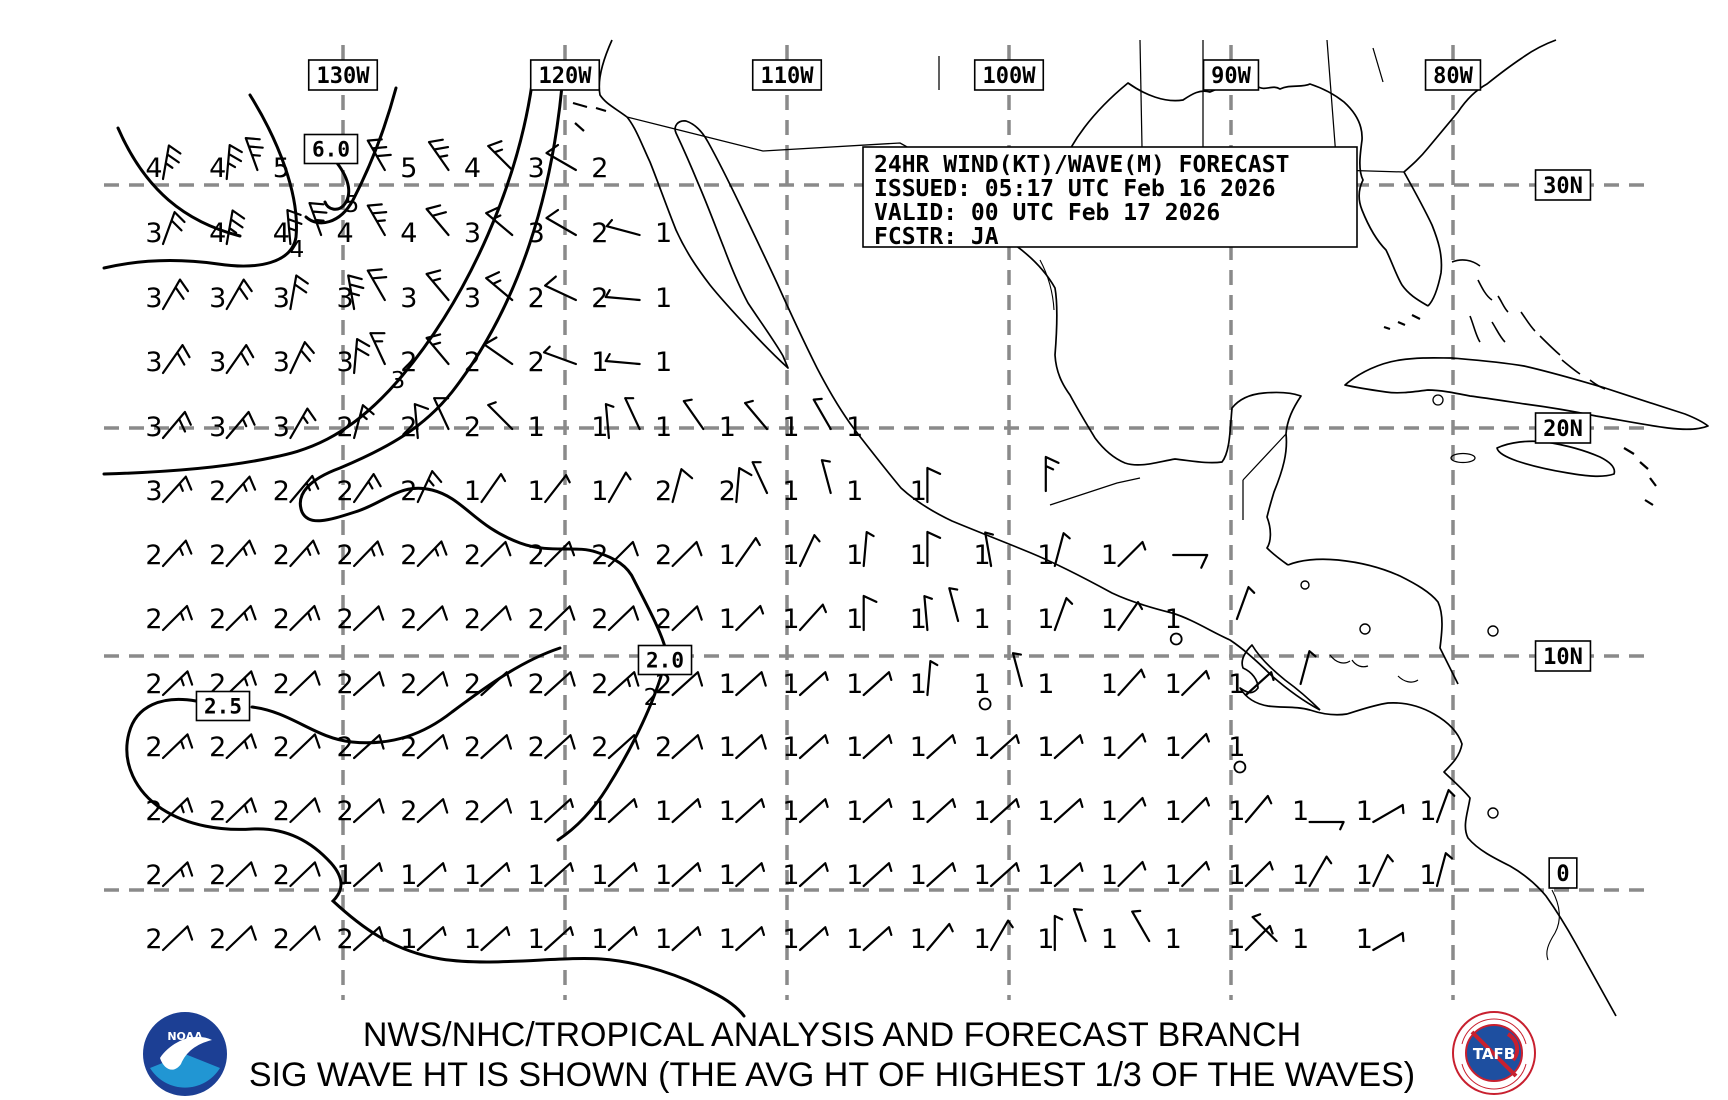 The width and height of the screenshot is (1728, 1100). I want to click on wave-contour-label-box, so click(223, 706).